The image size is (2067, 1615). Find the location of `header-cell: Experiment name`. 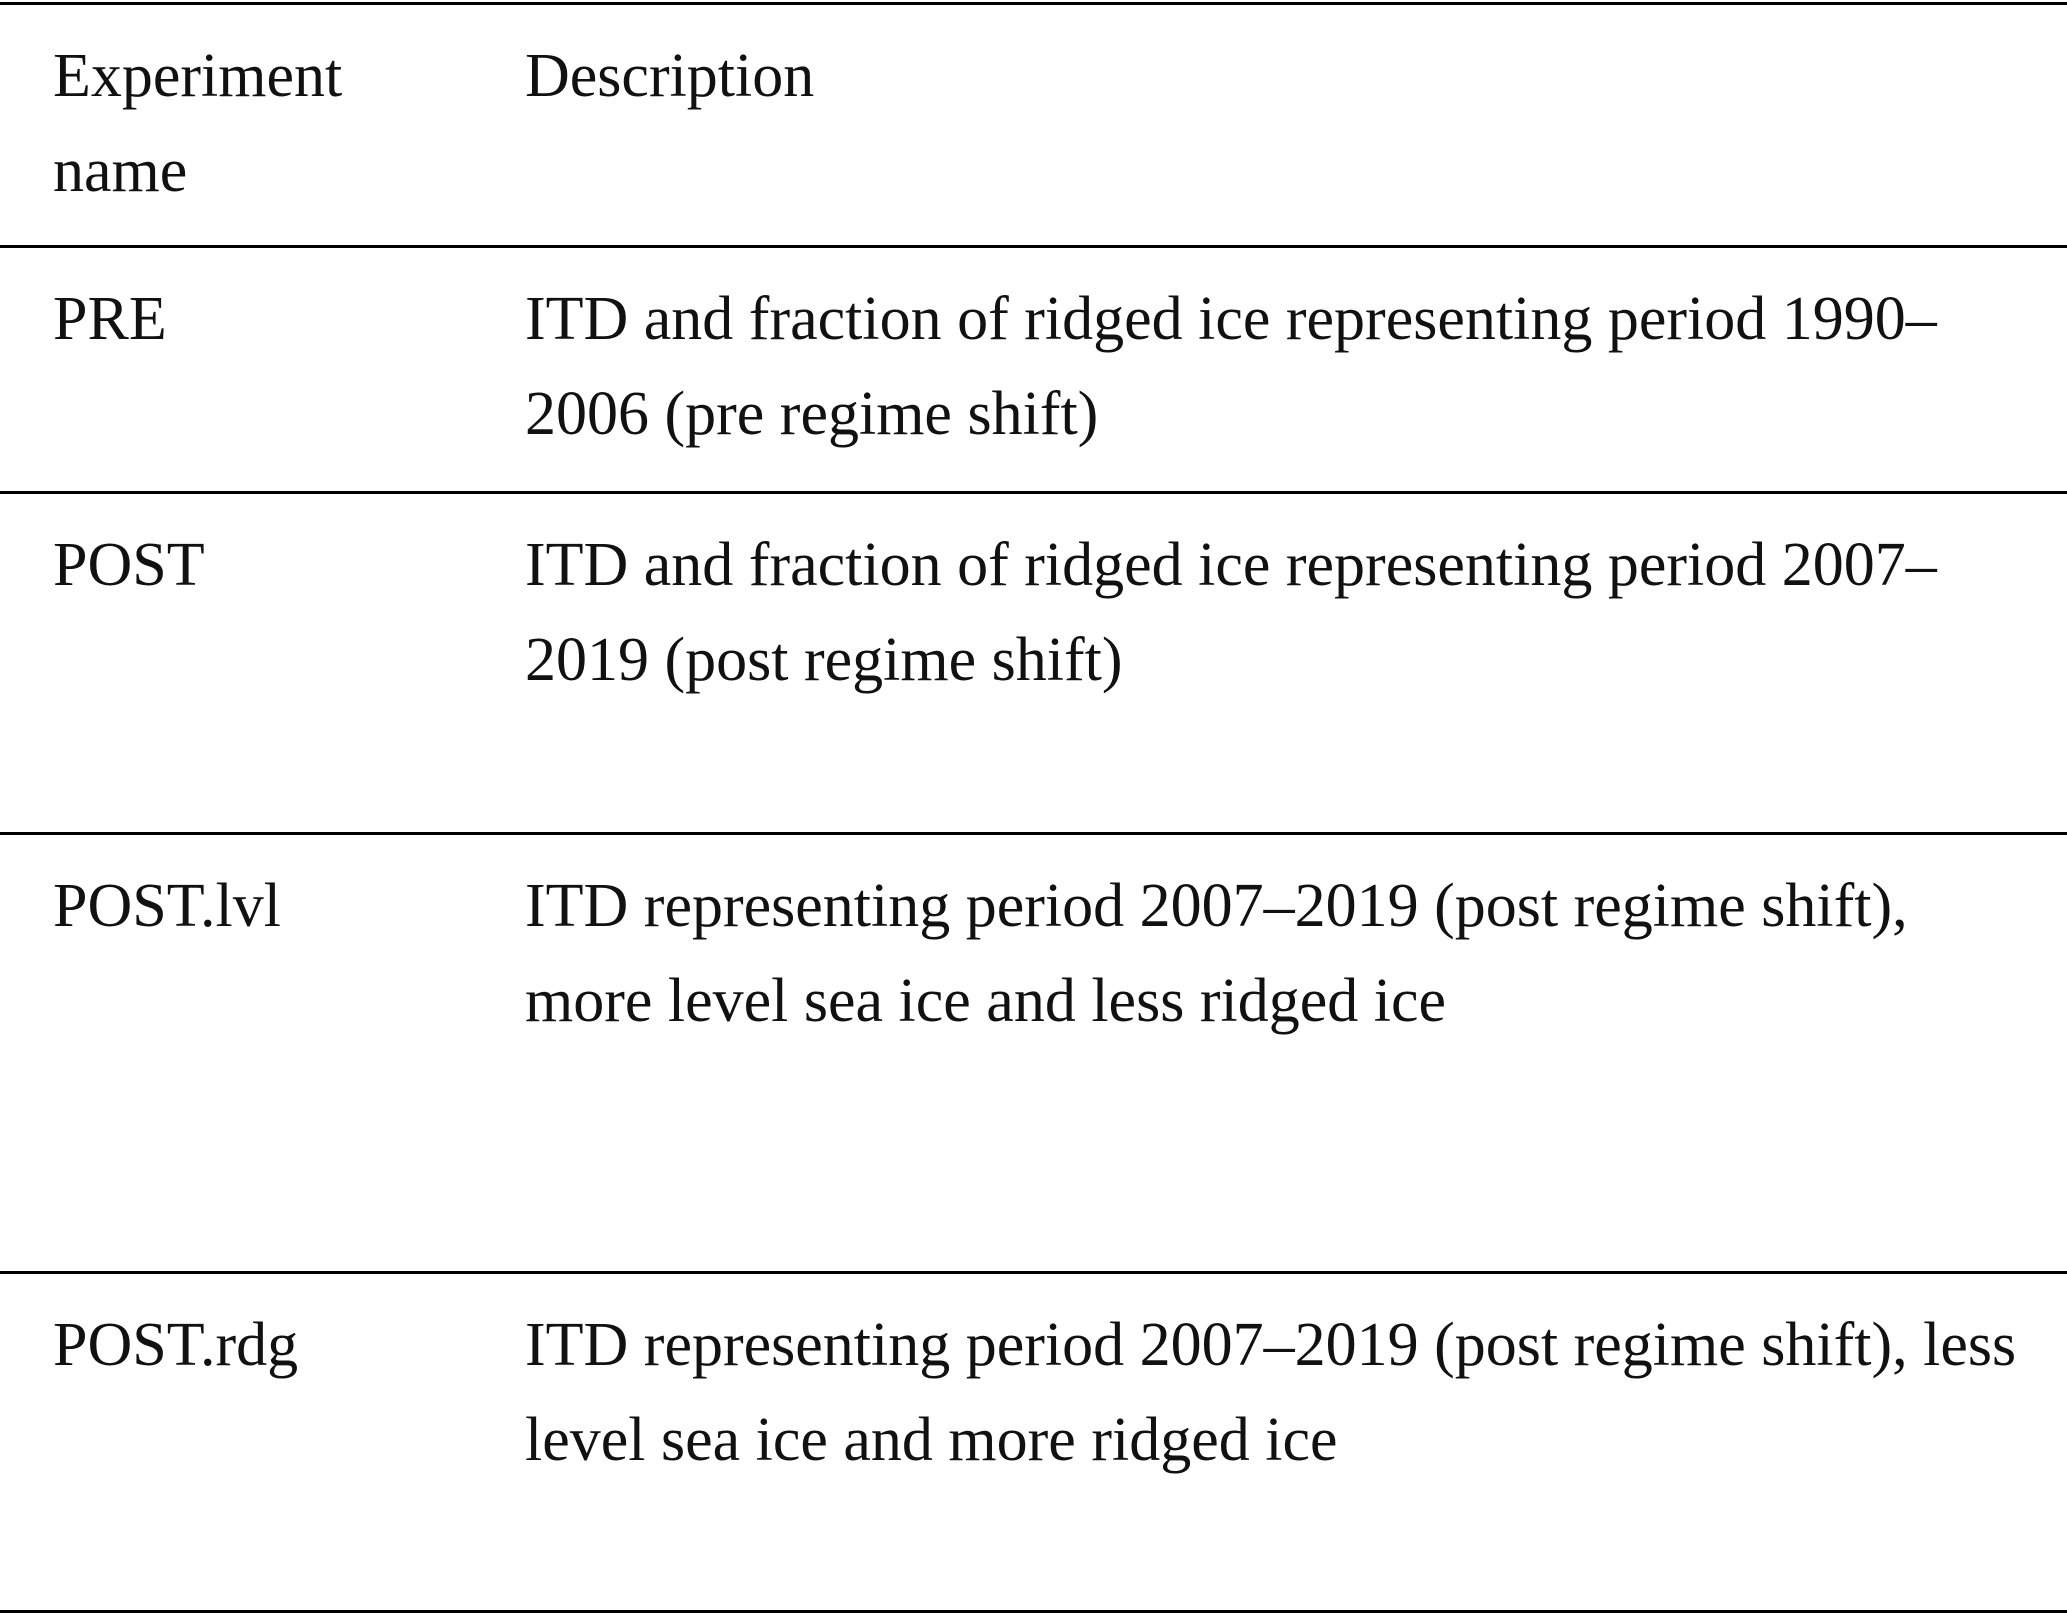

header-cell: Experiment name is located at coordinates (262, 125).